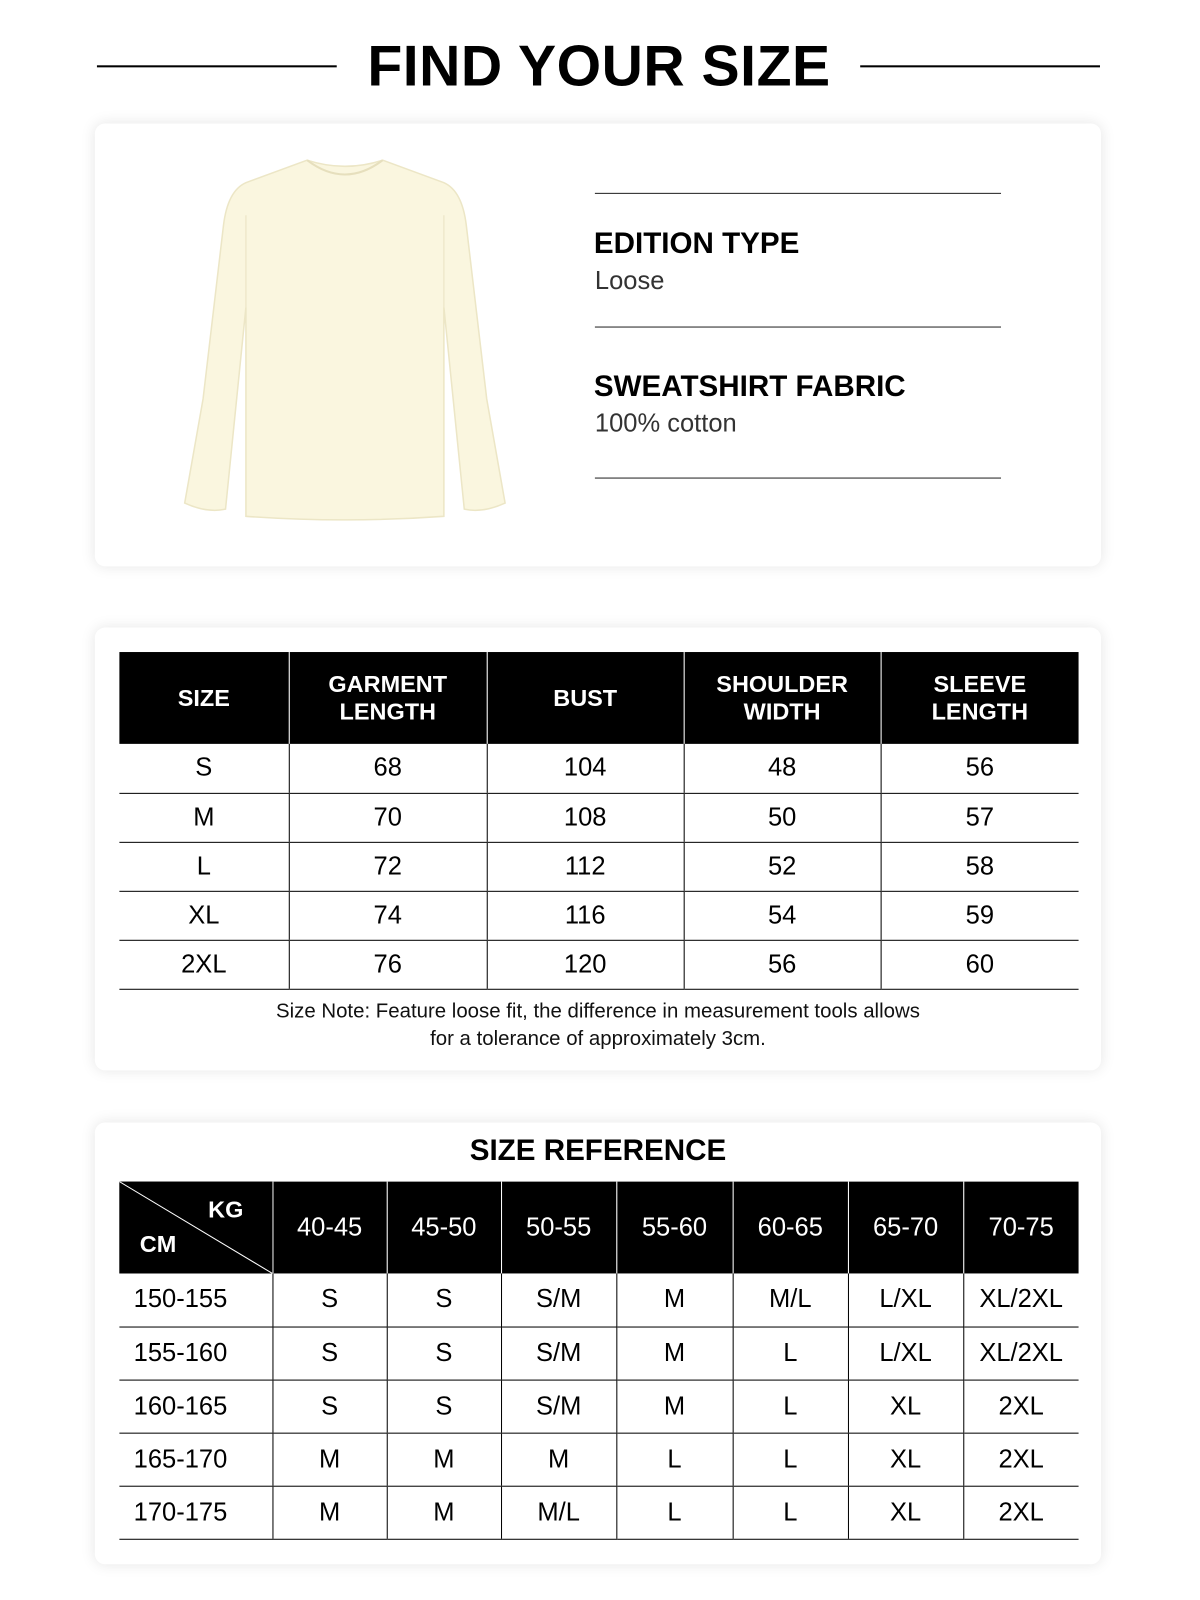 Image resolution: width=1200 pixels, height=1600 pixels. Describe the element at coordinates (980, 683) in the screenshot. I see `column-header-line: SLEEVE` at that location.